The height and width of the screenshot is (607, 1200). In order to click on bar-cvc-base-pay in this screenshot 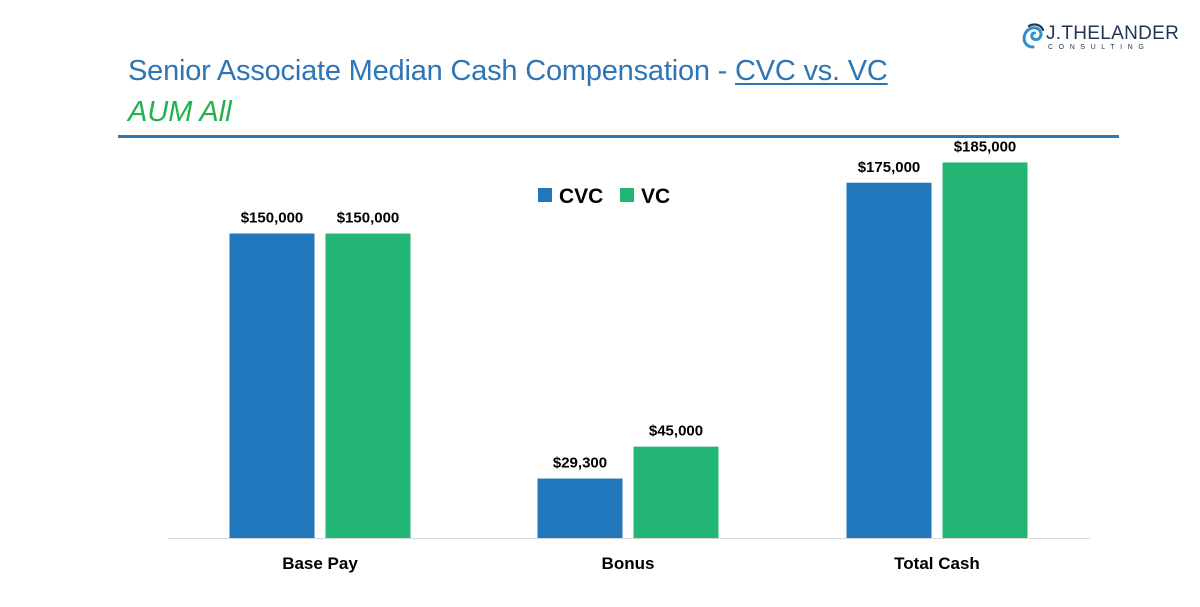, I will do `click(272, 385)`.